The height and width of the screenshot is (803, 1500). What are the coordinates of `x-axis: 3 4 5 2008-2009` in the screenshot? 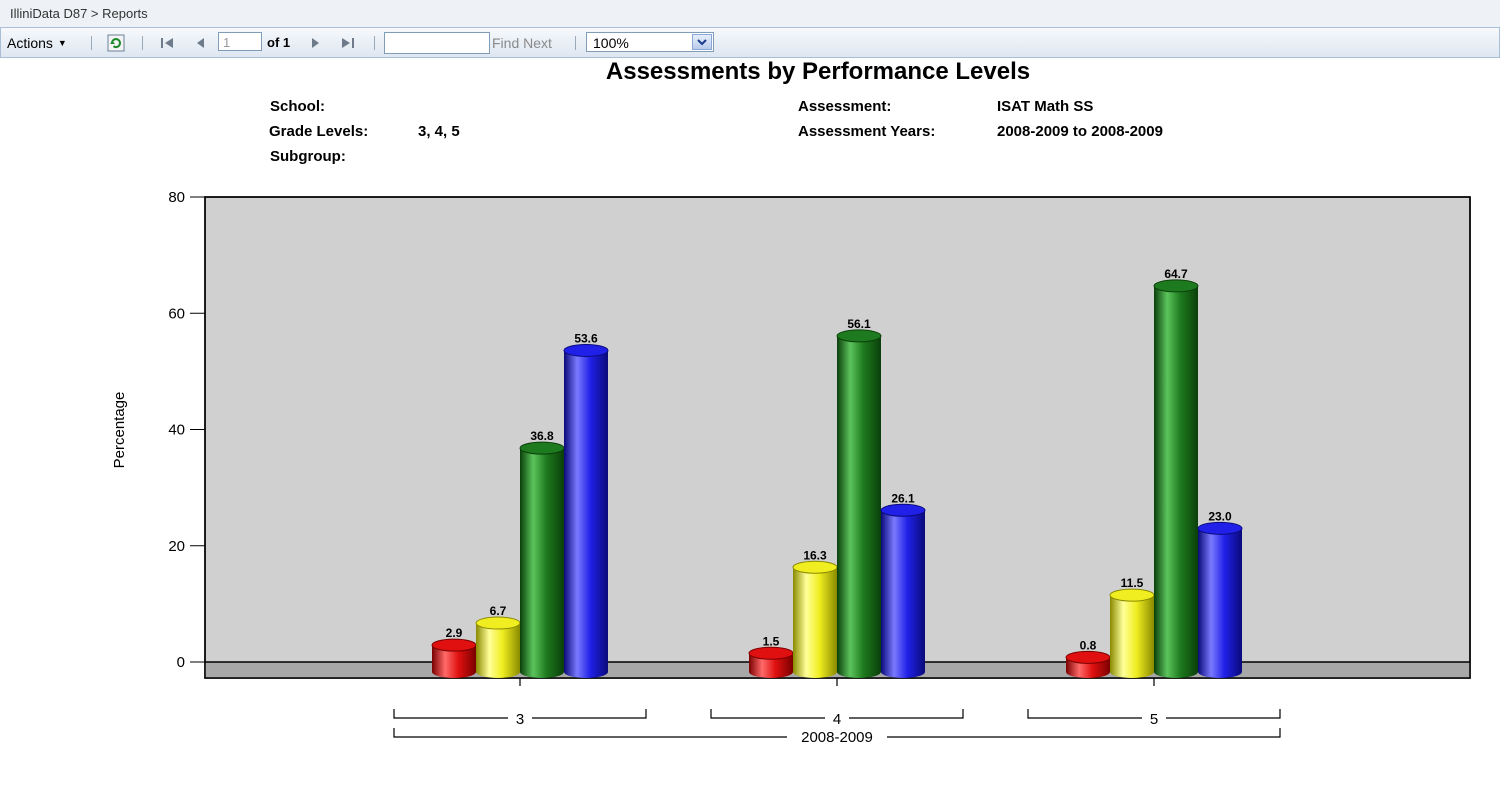 It's located at (837, 712).